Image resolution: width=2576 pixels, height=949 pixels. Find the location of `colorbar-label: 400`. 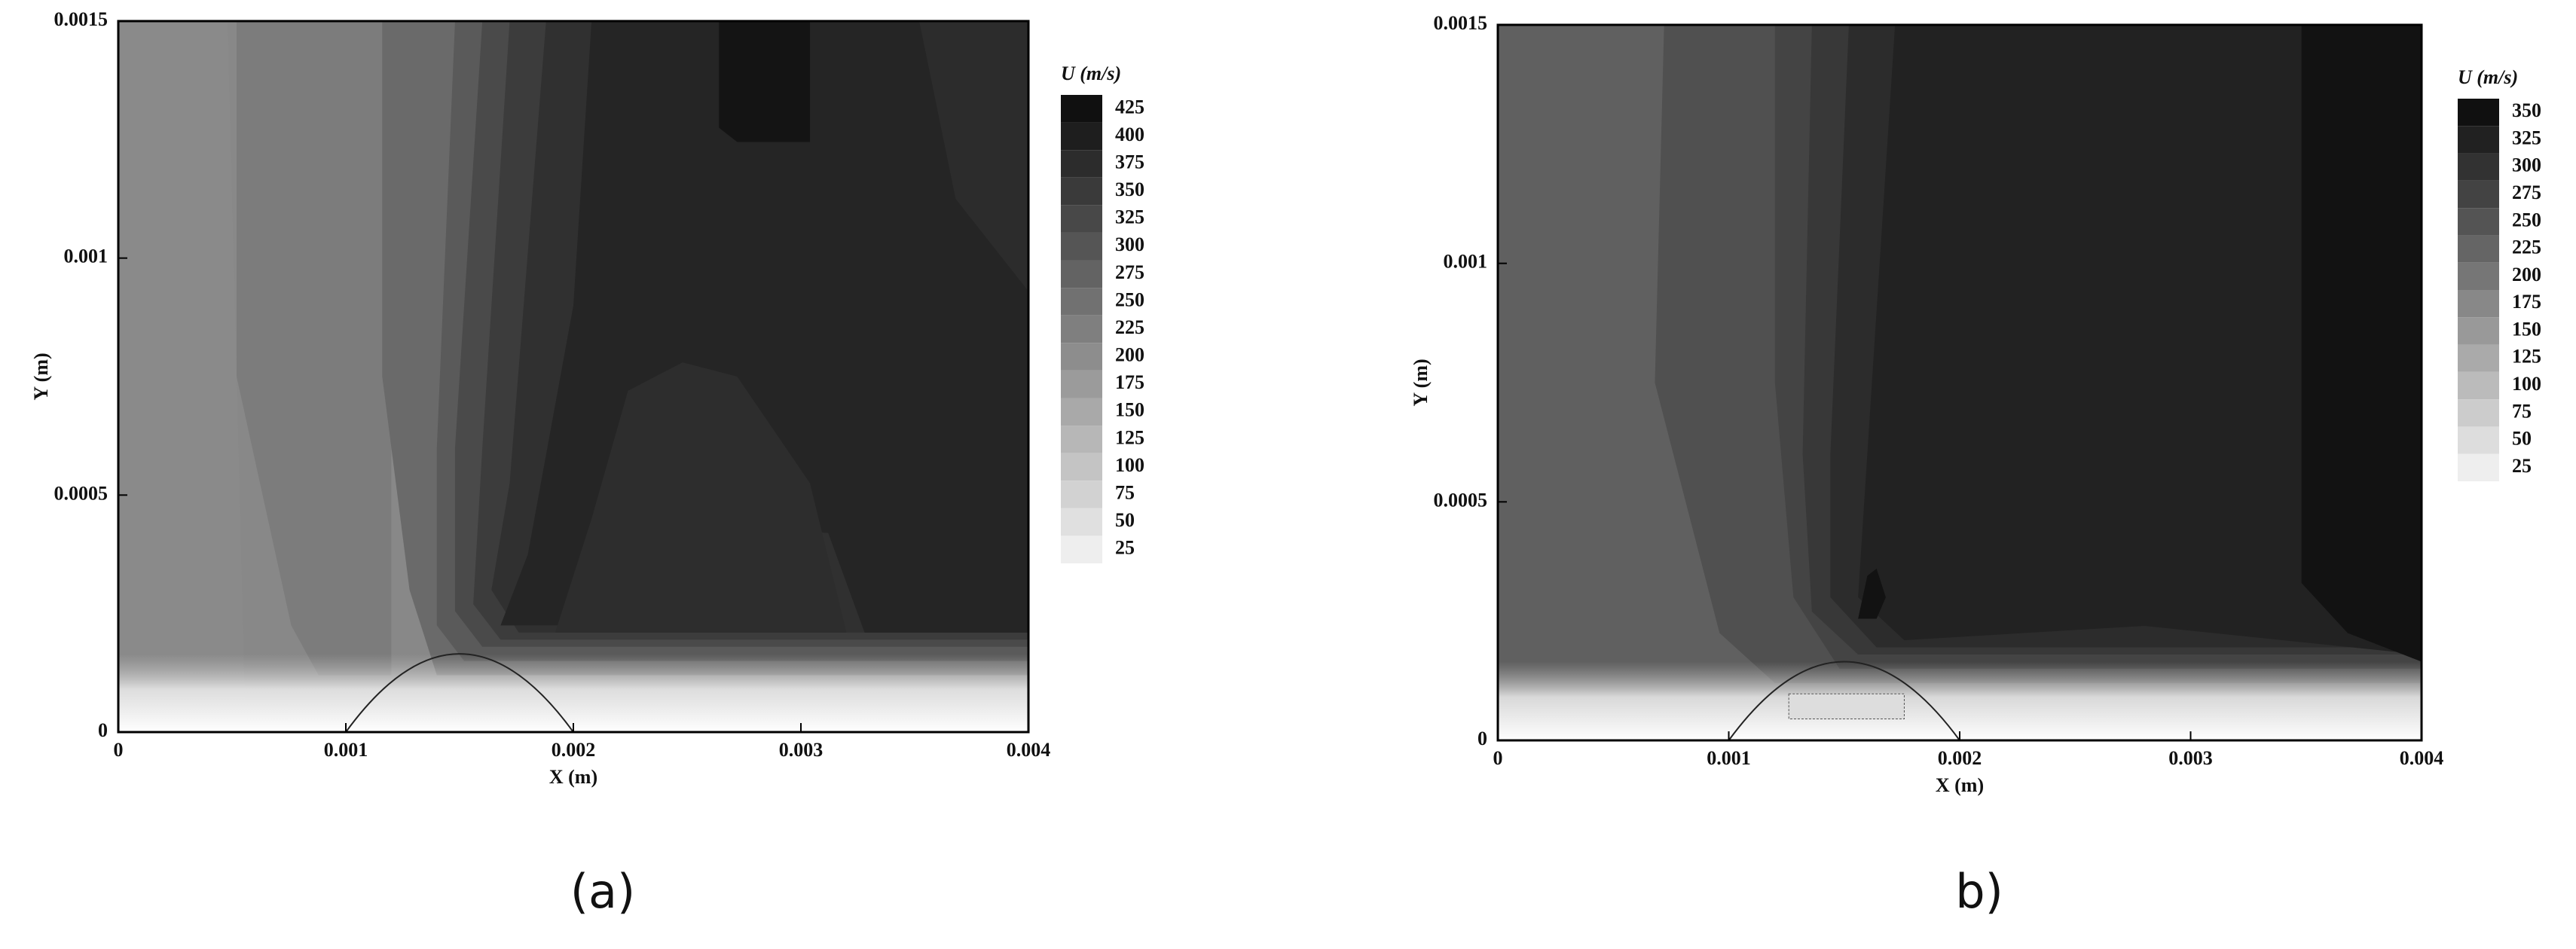

colorbar-label: 400 is located at coordinates (1129, 134).